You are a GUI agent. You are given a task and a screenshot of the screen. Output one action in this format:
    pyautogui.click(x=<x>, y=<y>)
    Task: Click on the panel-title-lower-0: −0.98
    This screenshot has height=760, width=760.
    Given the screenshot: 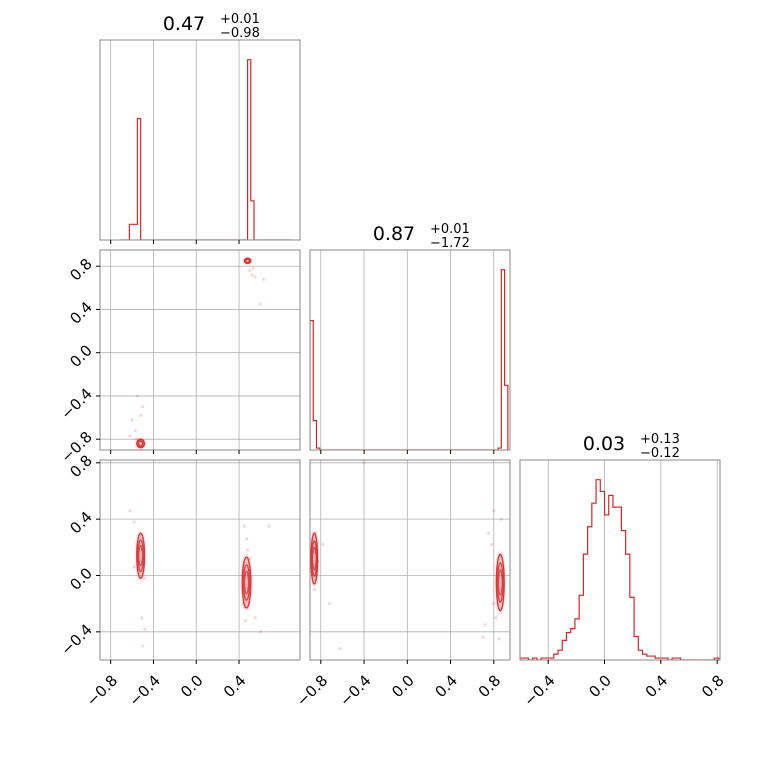 What is the action you would take?
    pyautogui.click(x=240, y=33)
    